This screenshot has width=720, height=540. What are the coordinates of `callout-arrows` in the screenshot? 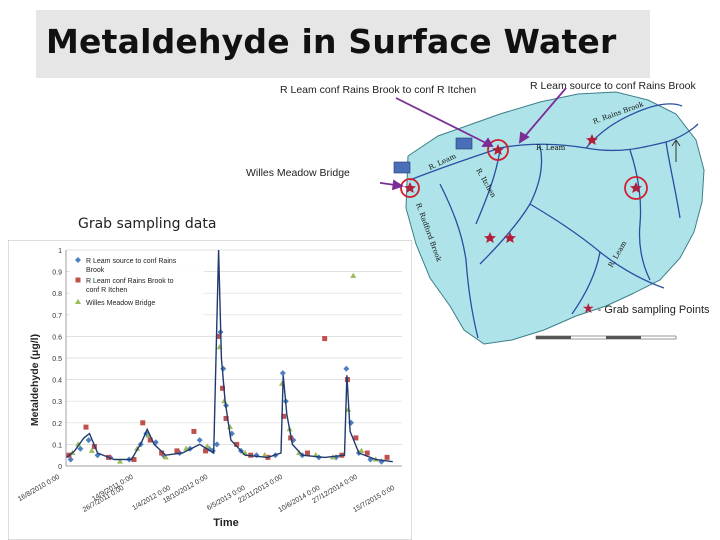 It's located at (473, 139).